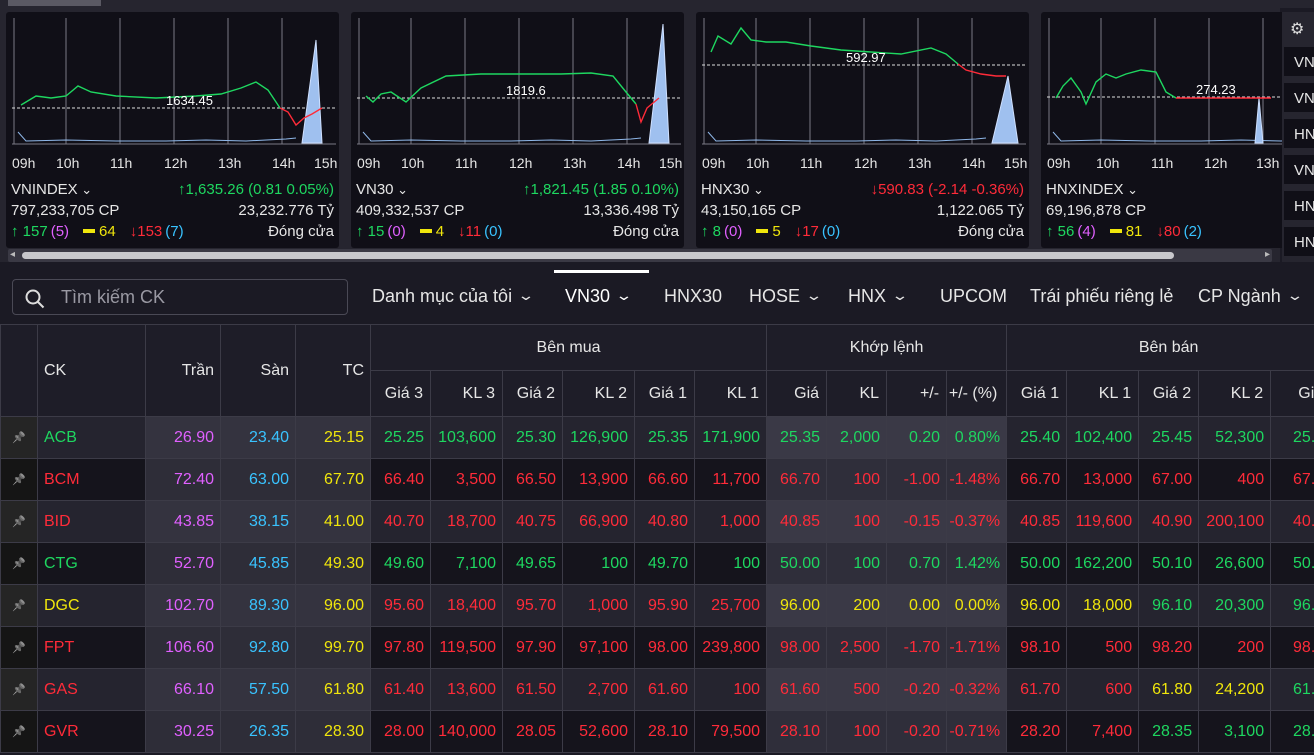 The width and height of the screenshot is (1314, 755). What do you see at coordinates (1297, 29) in the screenshot?
I see `gear-icon: ⚙` at bounding box center [1297, 29].